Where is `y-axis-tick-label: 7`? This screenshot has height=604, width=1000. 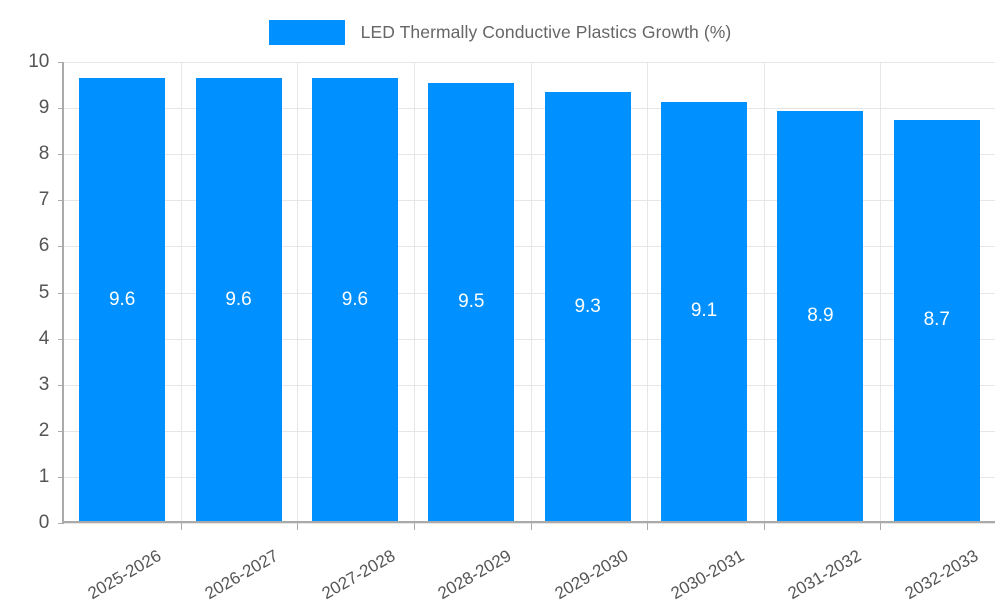
y-axis-tick-label: 7 is located at coordinates (44, 200).